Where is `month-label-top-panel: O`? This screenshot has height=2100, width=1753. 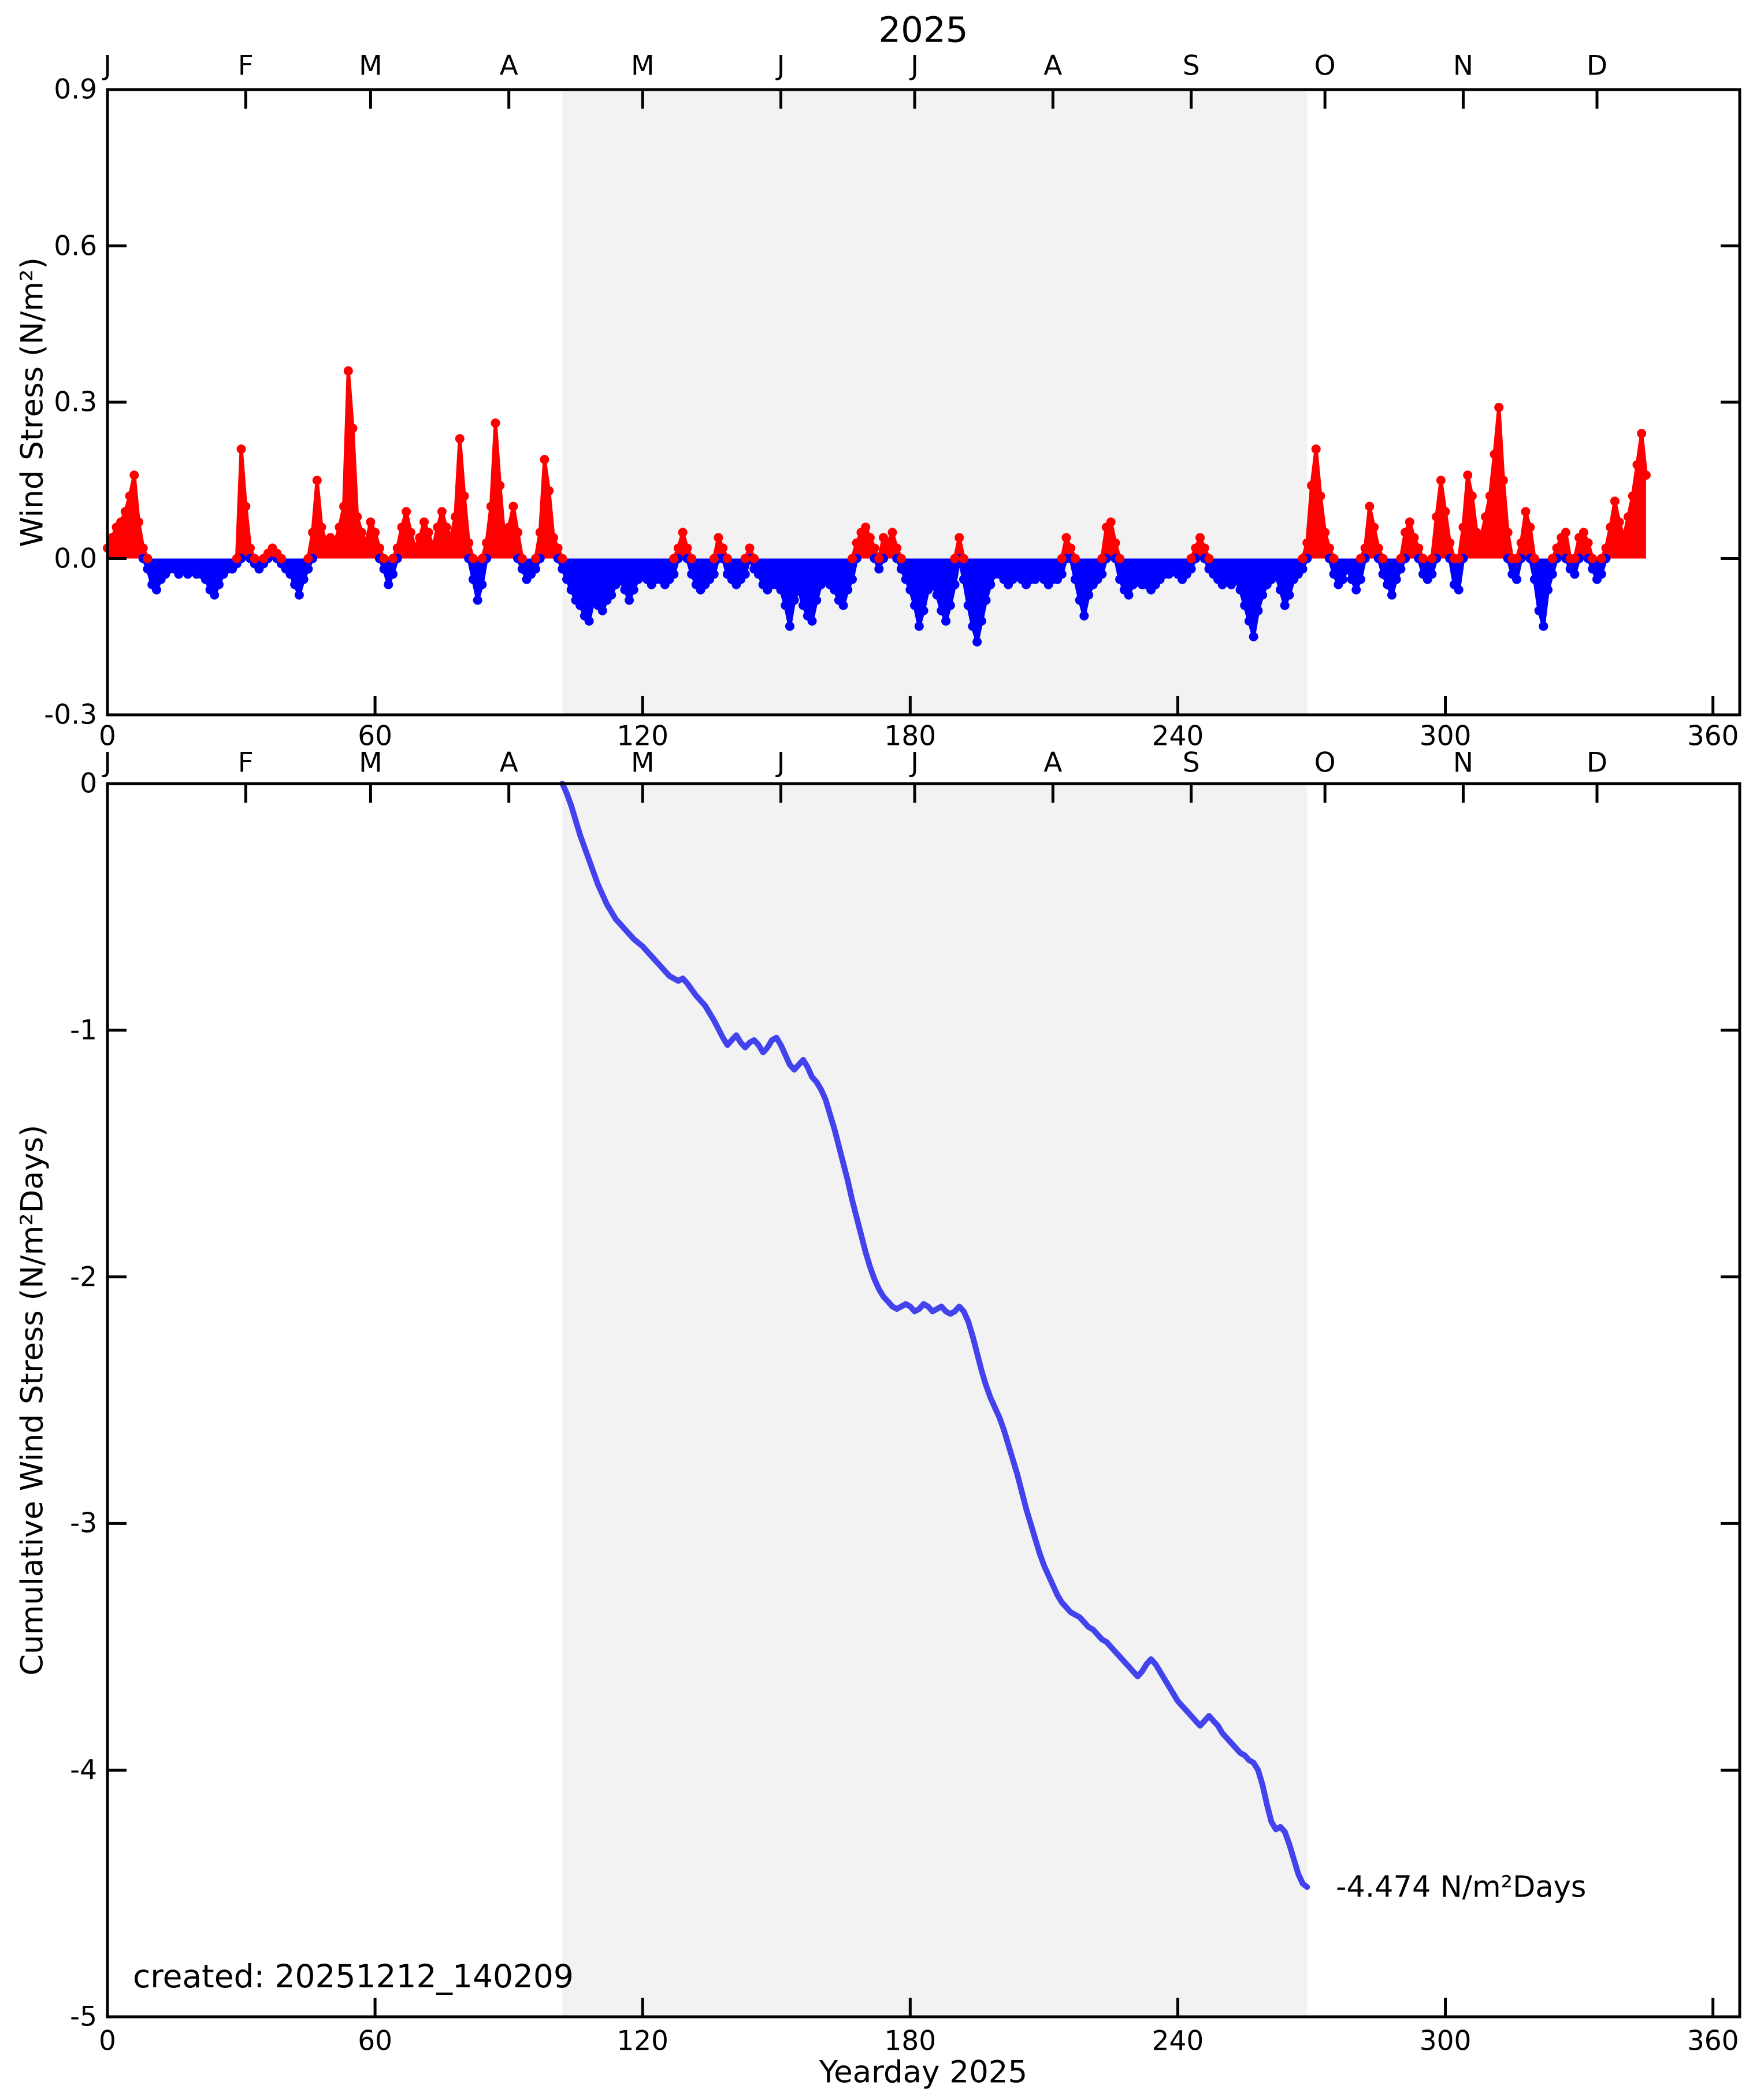
month-label-top-panel: O is located at coordinates (1325, 66).